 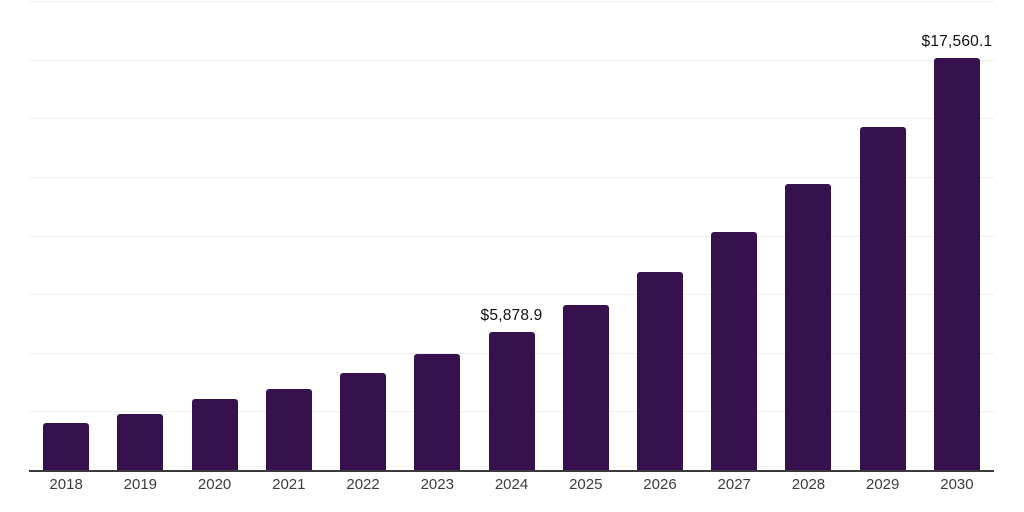 What do you see at coordinates (511, 316) in the screenshot?
I see `bar-value-label-2024: $5,878.9` at bounding box center [511, 316].